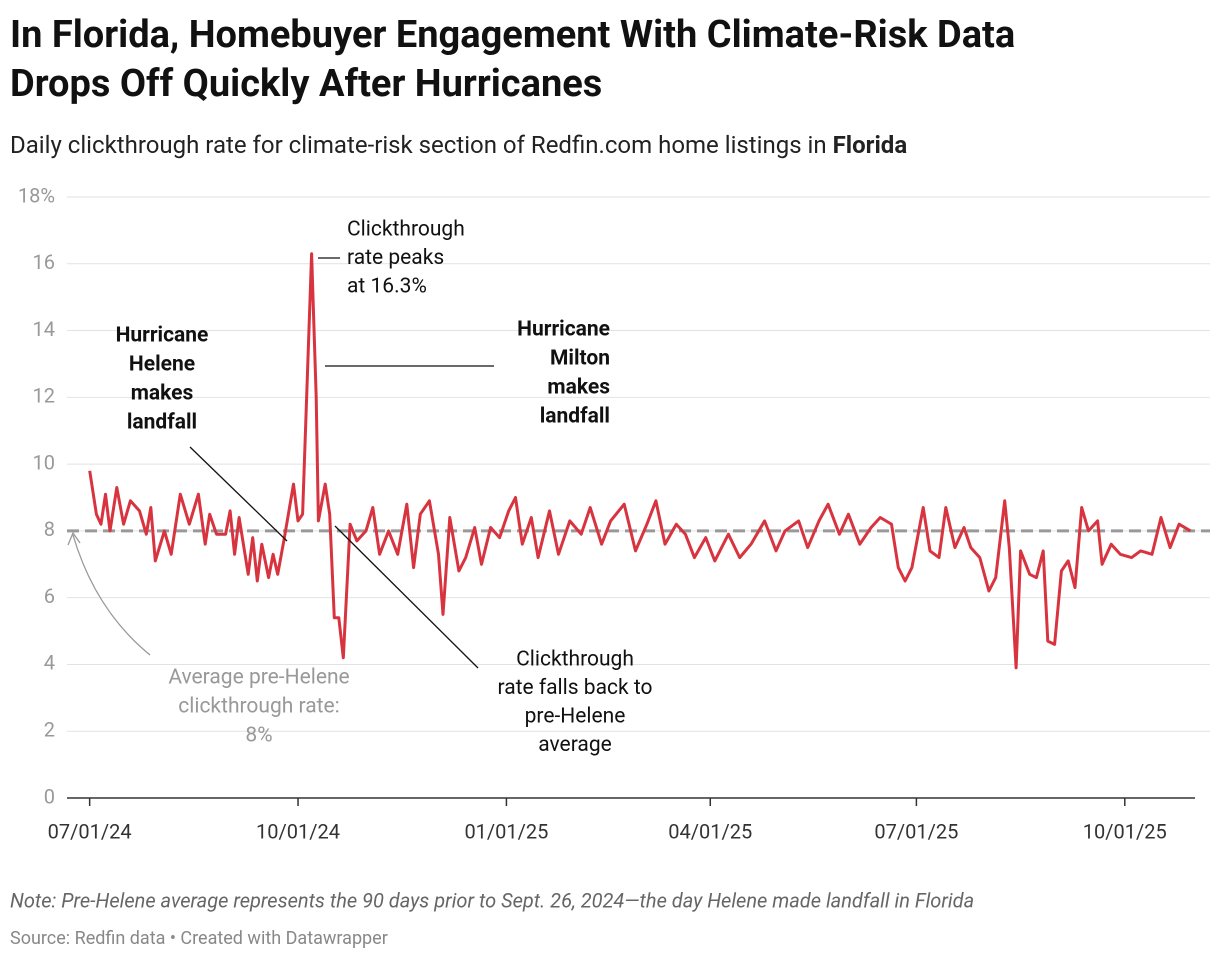 This screenshot has width=1220, height=962. Describe the element at coordinates (44, 462) in the screenshot. I see `y-tick-label: 10` at that location.